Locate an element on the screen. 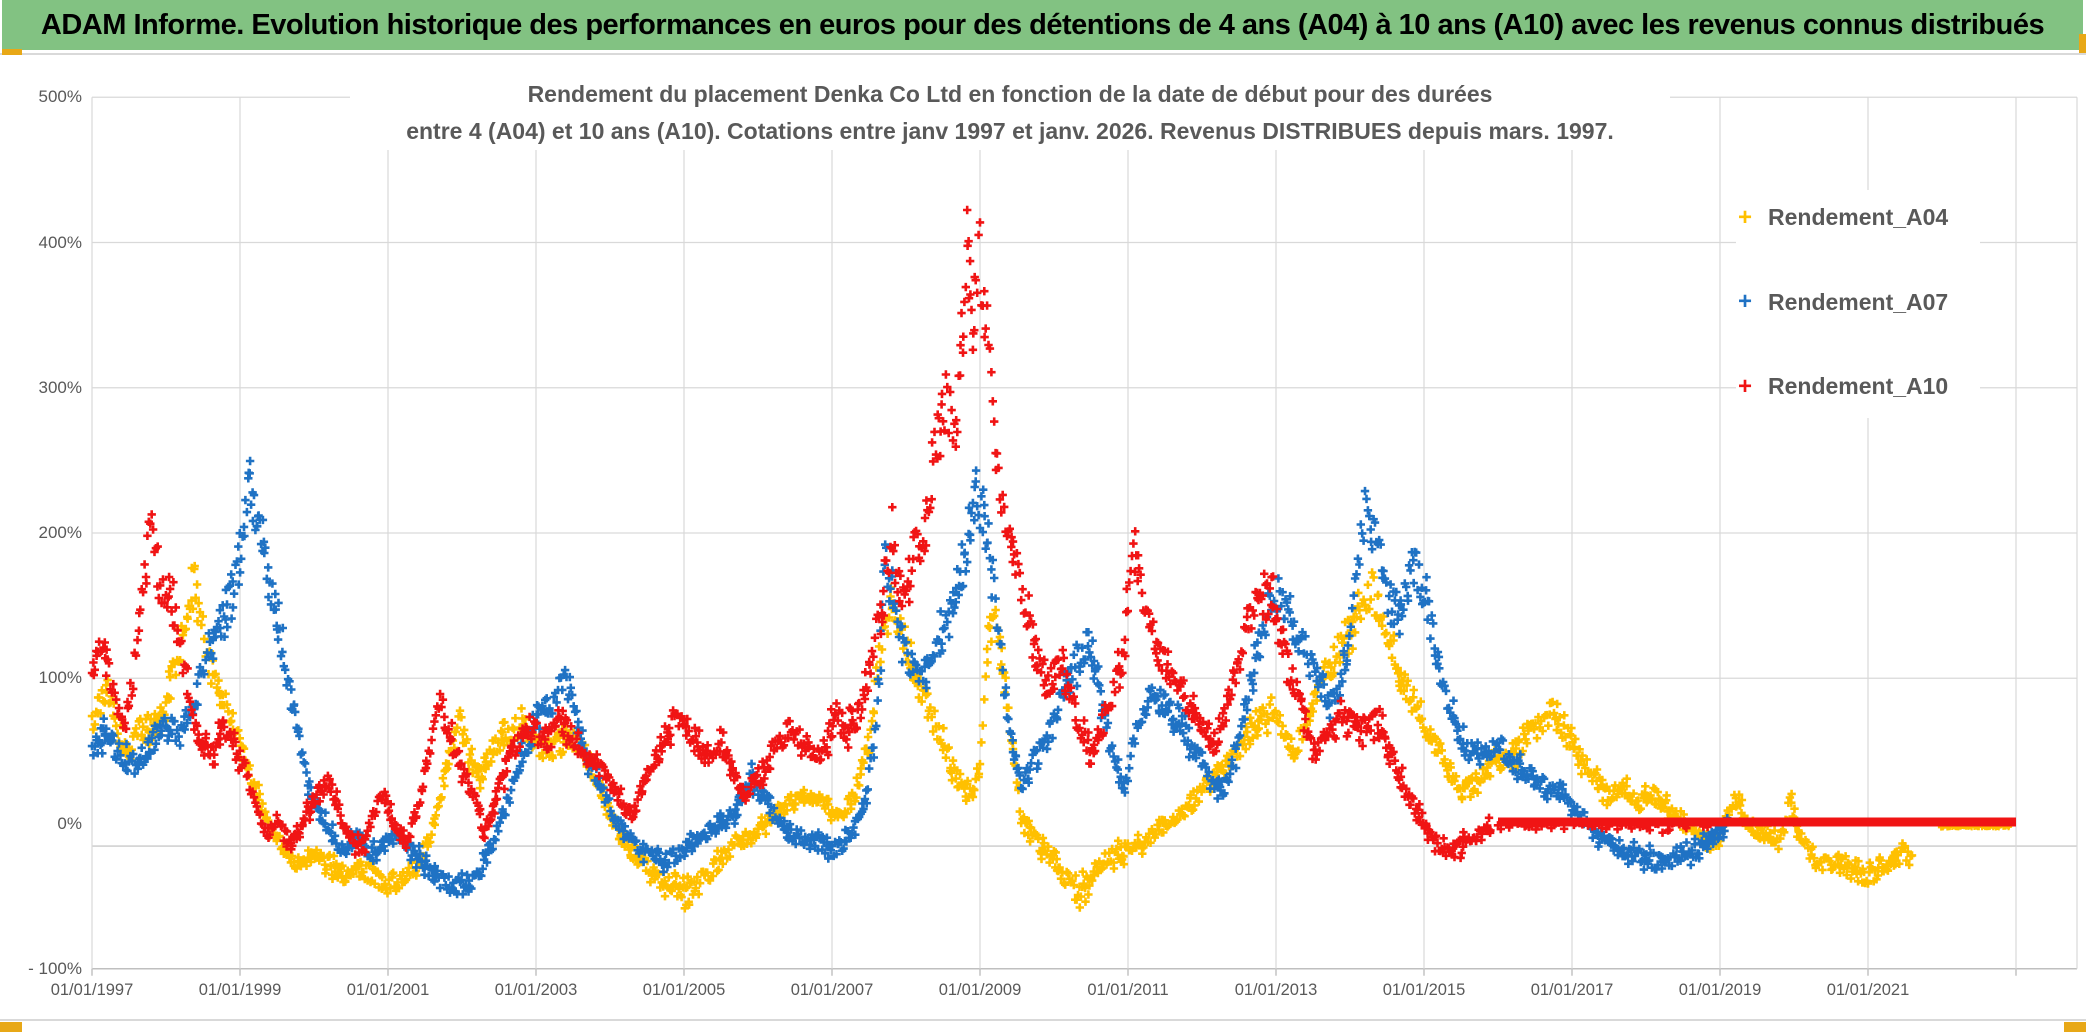 The height and width of the screenshot is (1032, 2086). bottom-divider is located at coordinates (1043, 1020).